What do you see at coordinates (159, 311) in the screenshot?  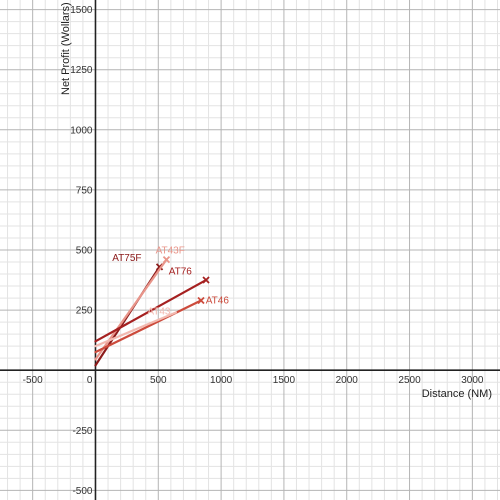 I see `series-label-at43: AT43` at bounding box center [159, 311].